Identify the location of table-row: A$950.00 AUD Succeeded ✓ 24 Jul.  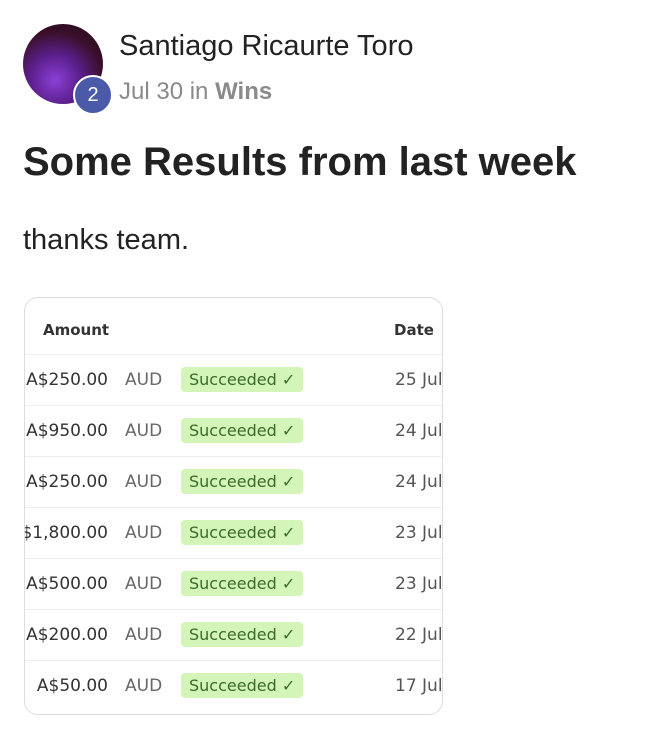
(233, 431).